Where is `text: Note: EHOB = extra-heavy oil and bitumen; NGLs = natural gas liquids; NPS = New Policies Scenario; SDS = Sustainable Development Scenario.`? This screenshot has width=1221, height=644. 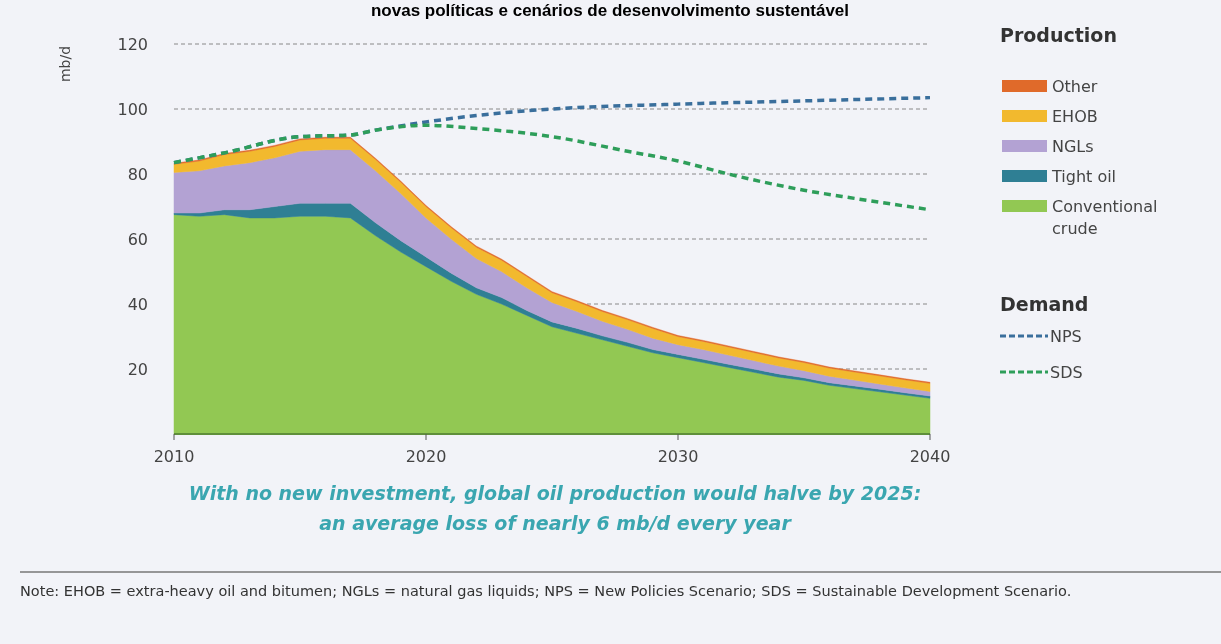 text: Note: EHOB = extra-heavy oil and bitumen; NGLs = natural gas liquids; NPS = New Policies Scenario; SDS = Sustainable Development Scenario. is located at coordinates (546, 591).